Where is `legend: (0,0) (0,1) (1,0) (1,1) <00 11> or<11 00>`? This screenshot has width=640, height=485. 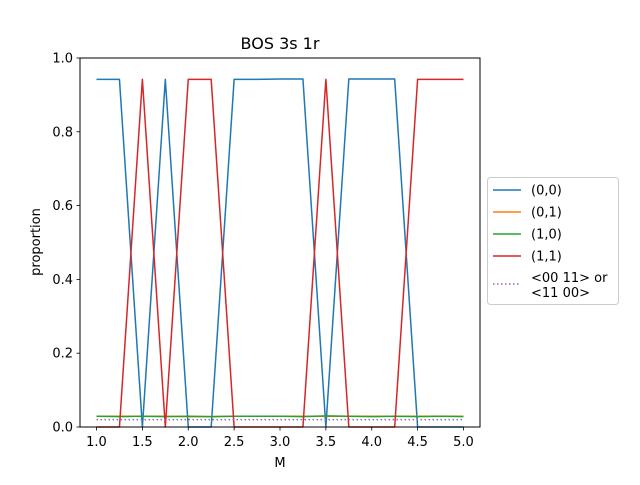
legend: (0,0) (0,1) (1,0) (1,1) <00 11> or<11 00> is located at coordinates (553, 241).